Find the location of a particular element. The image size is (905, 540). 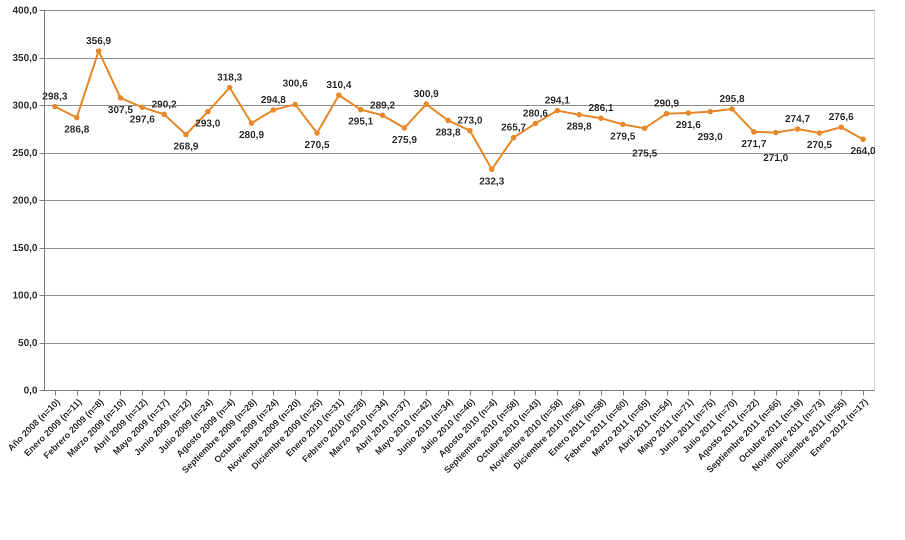

data-label: 297,6 is located at coordinates (143, 120).